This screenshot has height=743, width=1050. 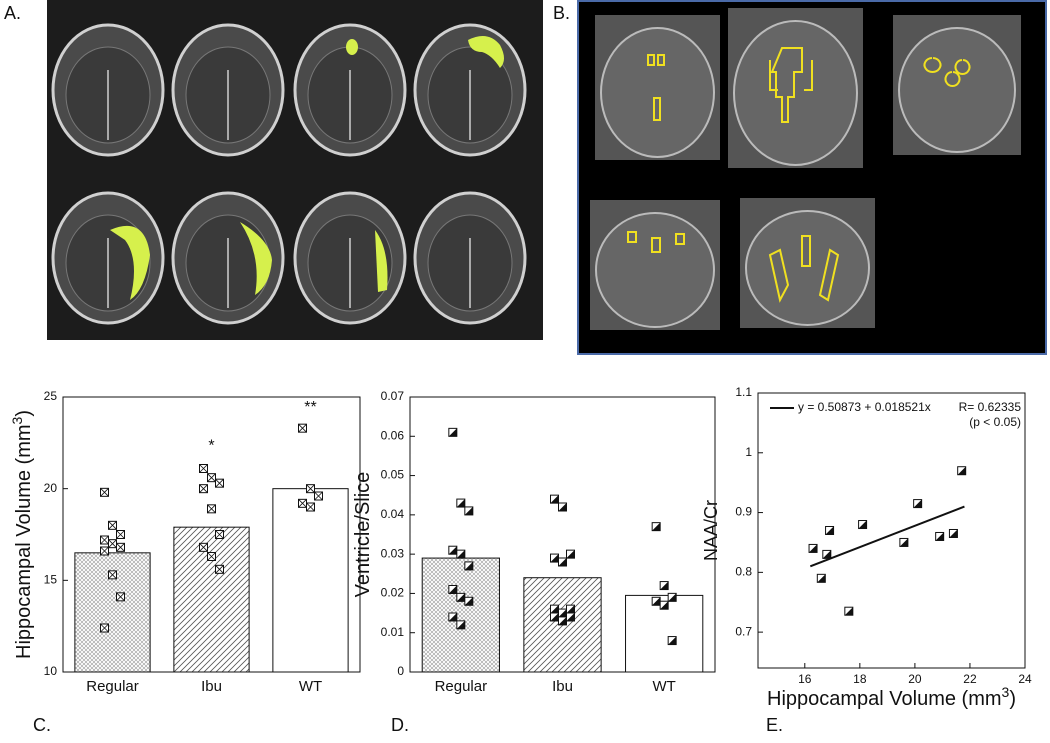 What do you see at coordinates (995, 422) in the screenshot?
I see `legend-text: (p < 0.05)` at bounding box center [995, 422].